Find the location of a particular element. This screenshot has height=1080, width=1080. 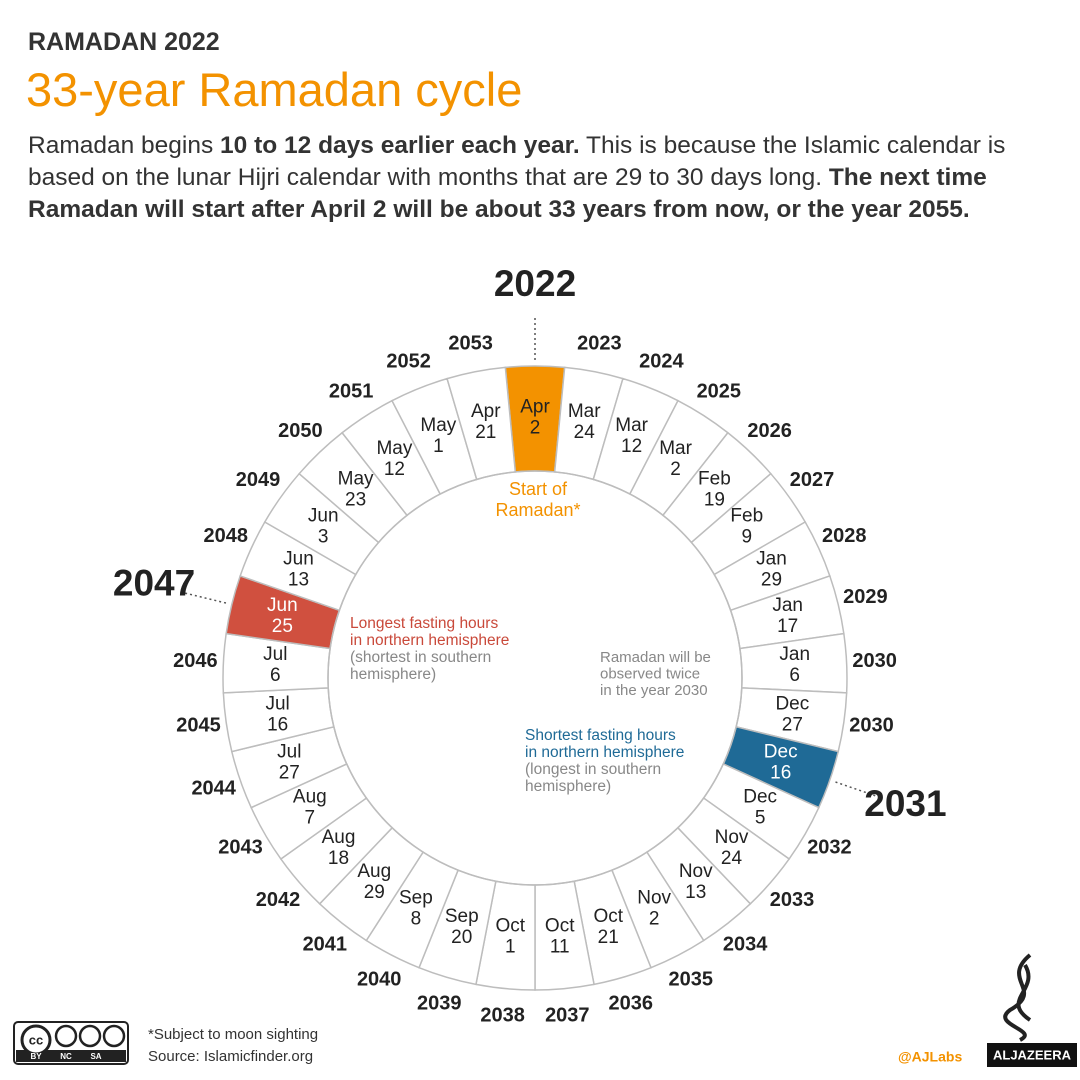

year-label: 2032 is located at coordinates (829, 847).